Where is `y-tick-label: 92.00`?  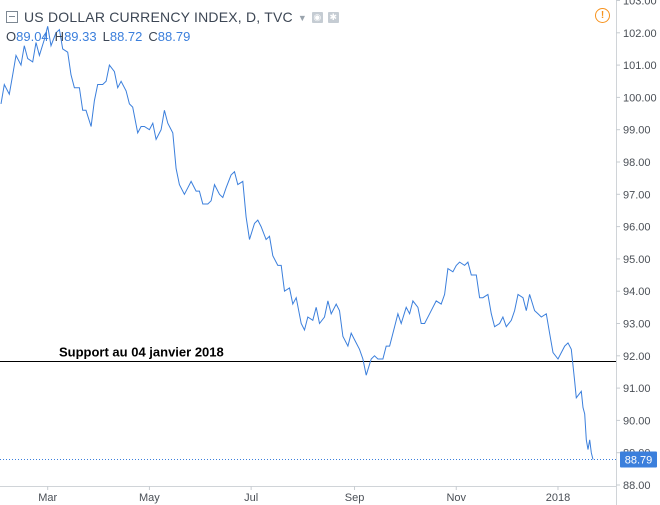 y-tick-label: 92.00 is located at coordinates (637, 357).